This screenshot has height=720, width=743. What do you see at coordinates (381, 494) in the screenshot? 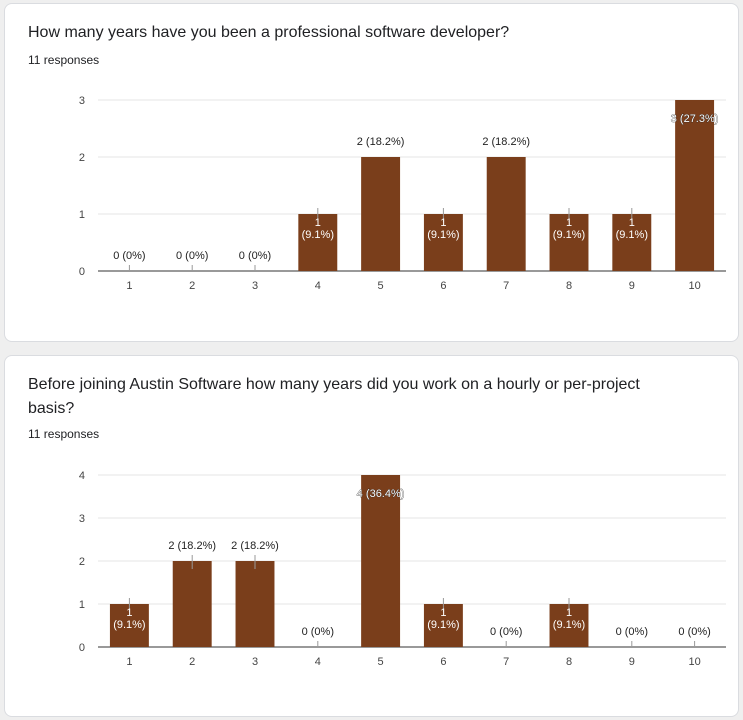
I see `data-label: 4 (36.4%)` at bounding box center [381, 494].